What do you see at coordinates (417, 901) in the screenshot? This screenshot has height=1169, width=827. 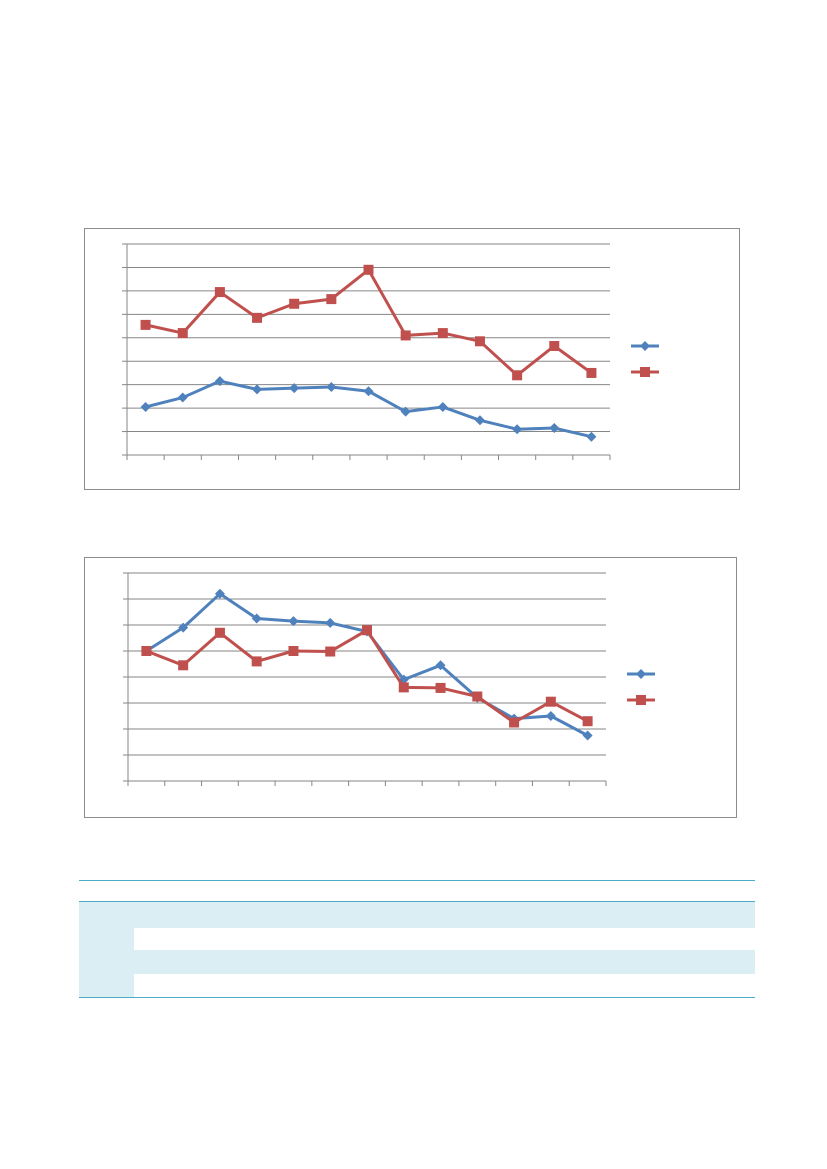 I see `table-header-rule` at bounding box center [417, 901].